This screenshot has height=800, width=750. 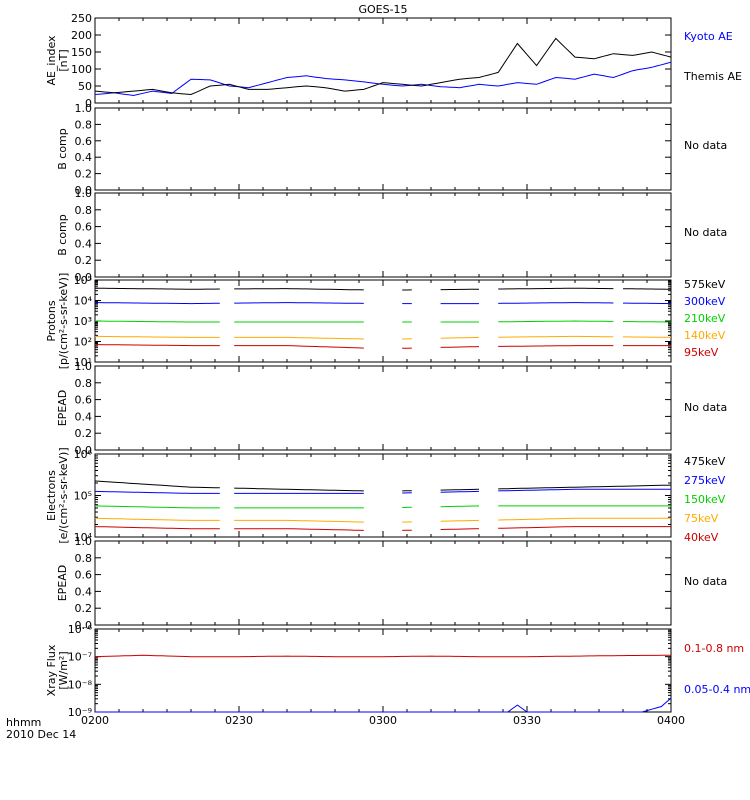 What do you see at coordinates (84, 124) in the screenshot?
I see `panel-2-ytick-label: 0.8` at bounding box center [84, 124].